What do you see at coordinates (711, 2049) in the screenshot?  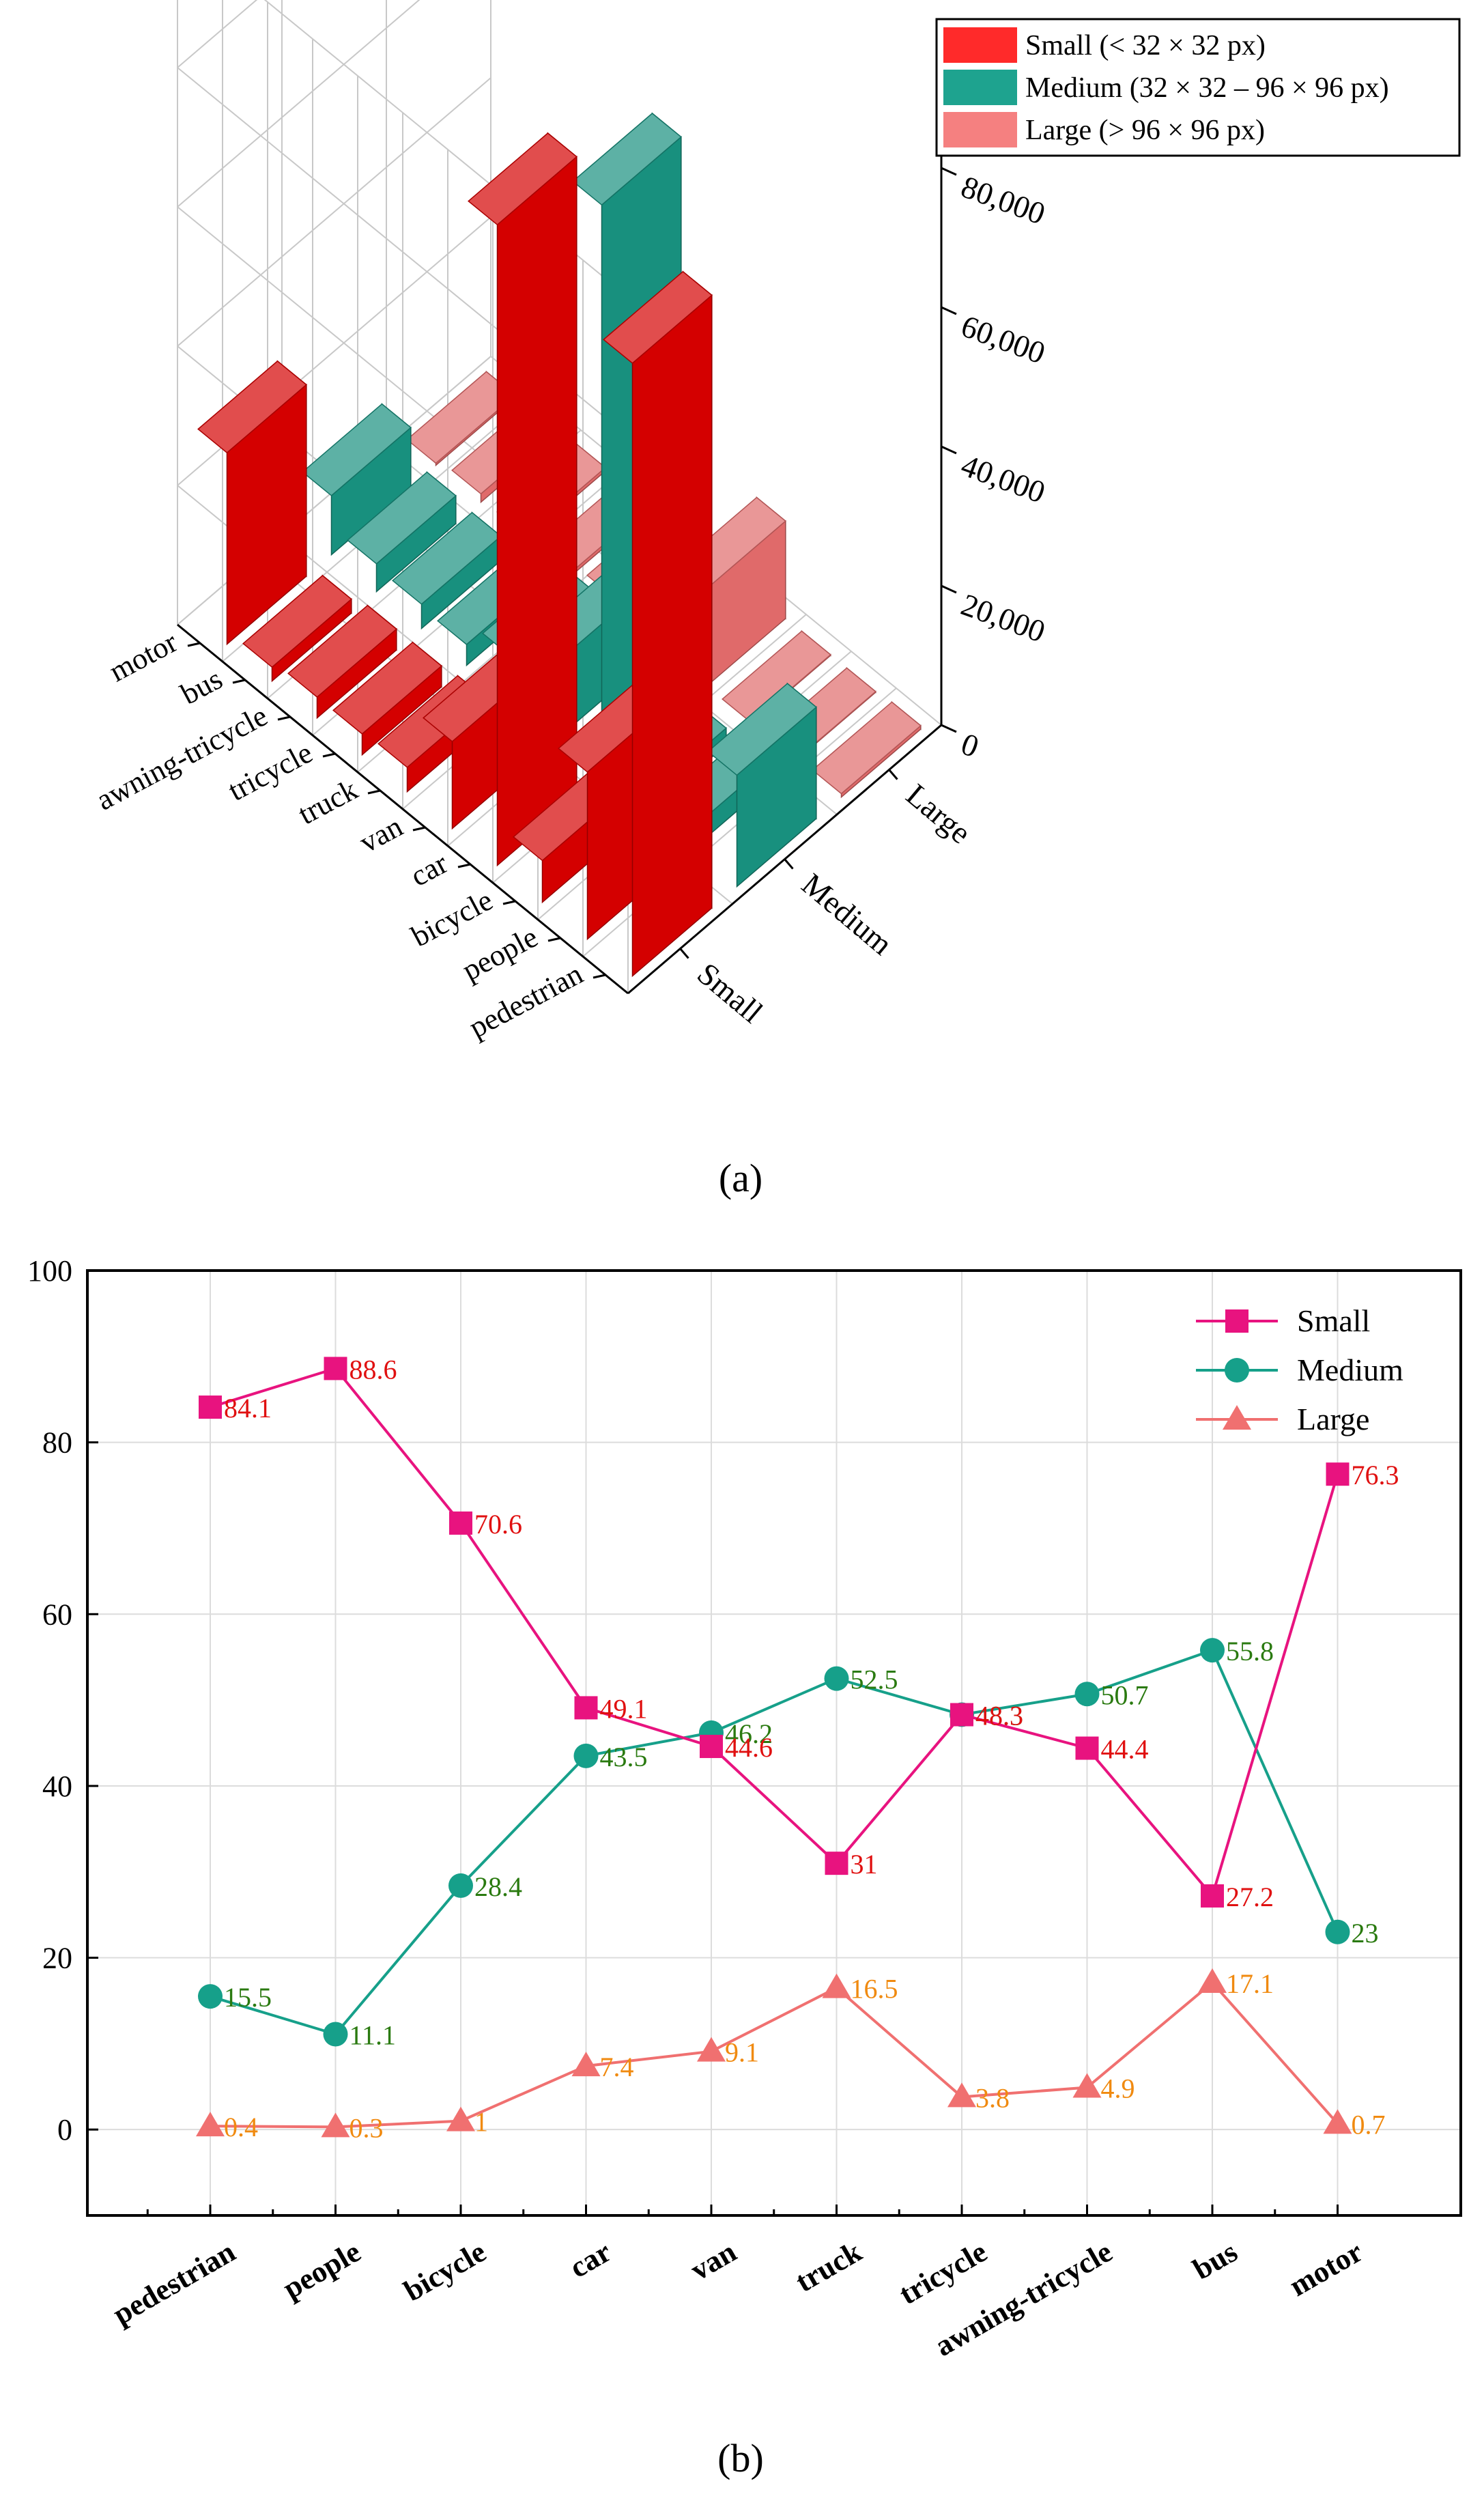 I see `point-large-van` at bounding box center [711, 2049].